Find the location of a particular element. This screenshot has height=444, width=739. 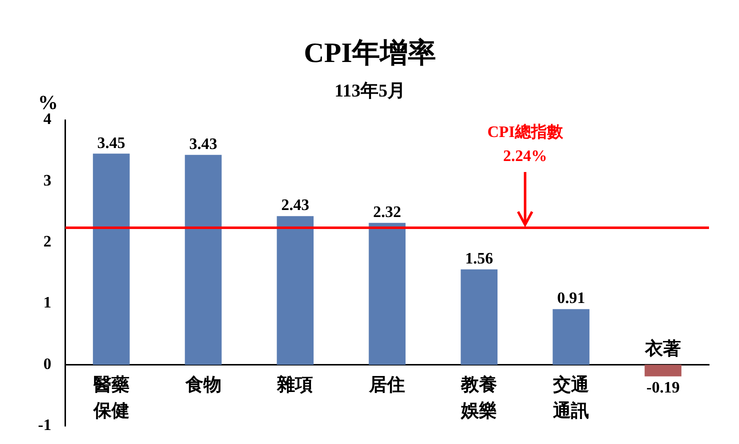

data-label: 0.91 is located at coordinates (571, 299).